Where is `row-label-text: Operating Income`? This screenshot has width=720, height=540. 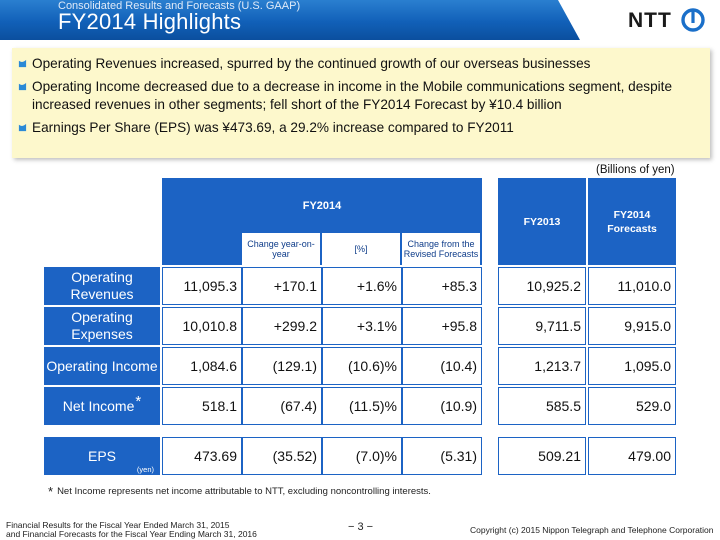 row-label-text: Operating Income is located at coordinates (102, 365).